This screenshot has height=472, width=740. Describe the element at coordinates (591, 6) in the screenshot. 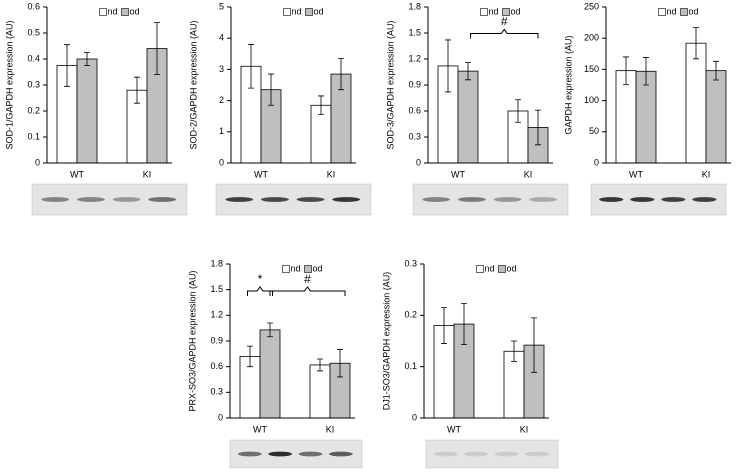

I see `y-tick-label: 250` at that location.